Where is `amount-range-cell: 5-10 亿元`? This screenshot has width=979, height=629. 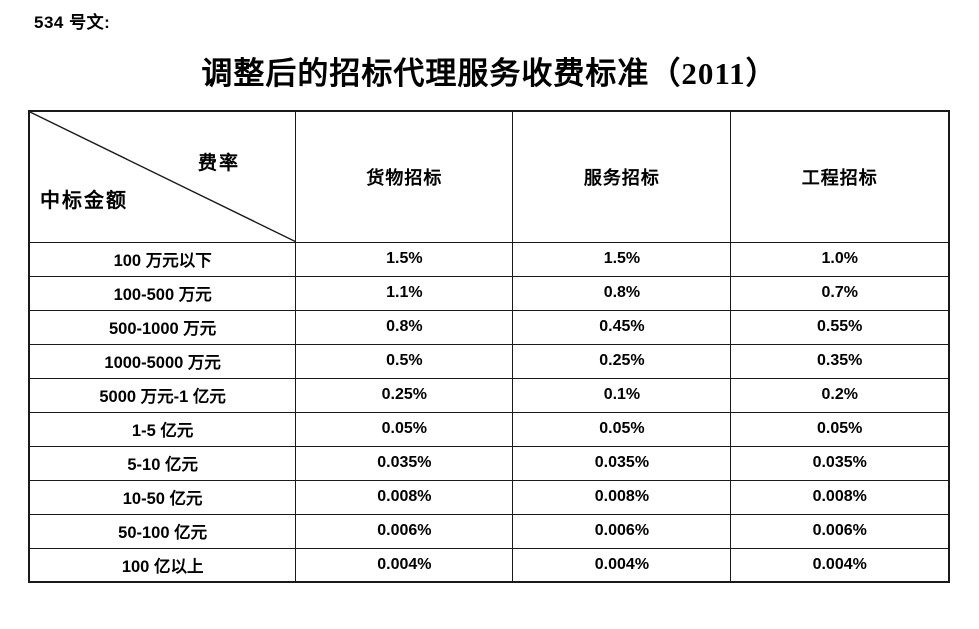 amount-range-cell: 5-10 亿元 is located at coordinates (162, 463).